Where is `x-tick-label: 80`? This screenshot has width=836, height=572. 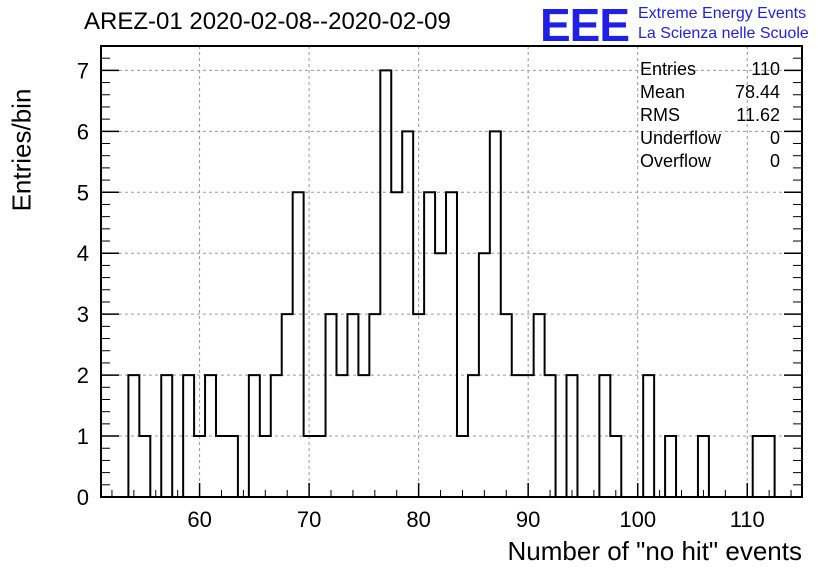
x-tick-label: 80 is located at coordinates (418, 519).